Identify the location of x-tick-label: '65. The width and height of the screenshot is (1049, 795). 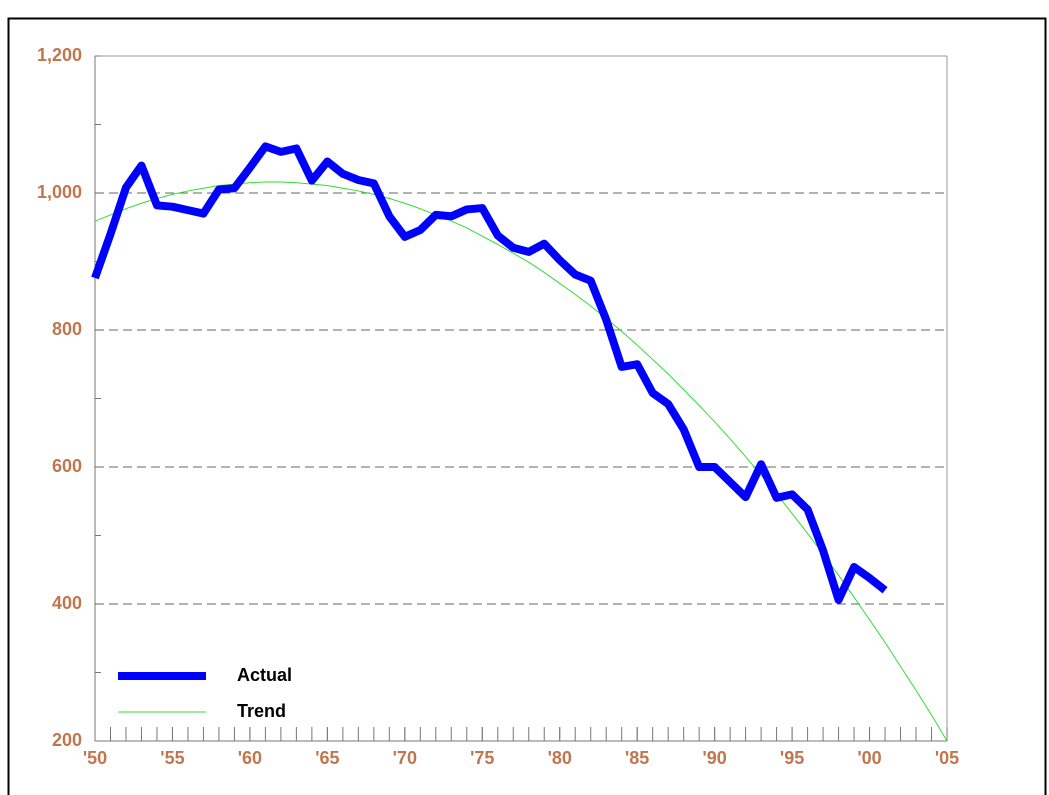
(327, 758).